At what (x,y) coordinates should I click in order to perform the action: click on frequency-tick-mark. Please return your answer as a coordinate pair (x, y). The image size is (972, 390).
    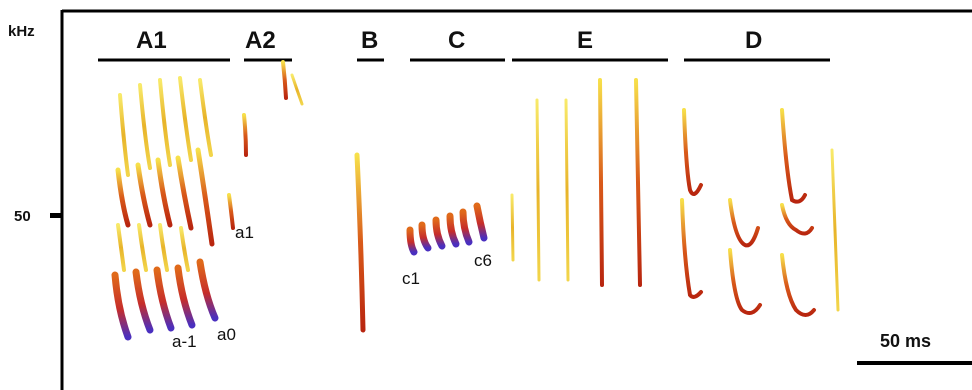
    Looking at the image, I should click on (56, 215).